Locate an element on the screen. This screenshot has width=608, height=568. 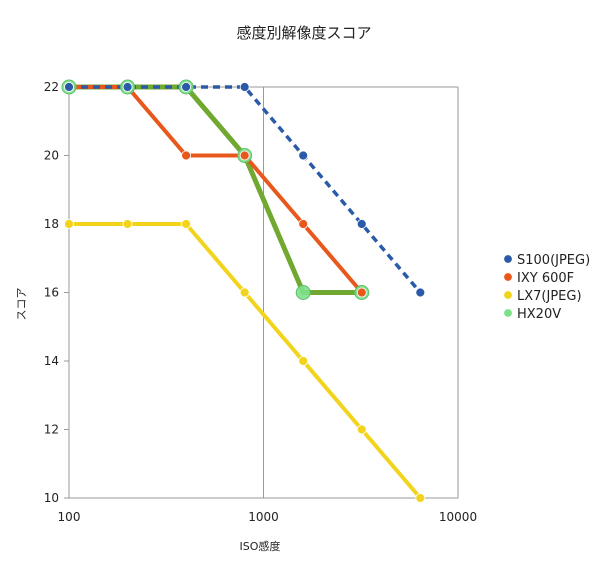
legend-label: LX7(JPEG) is located at coordinates (549, 296).